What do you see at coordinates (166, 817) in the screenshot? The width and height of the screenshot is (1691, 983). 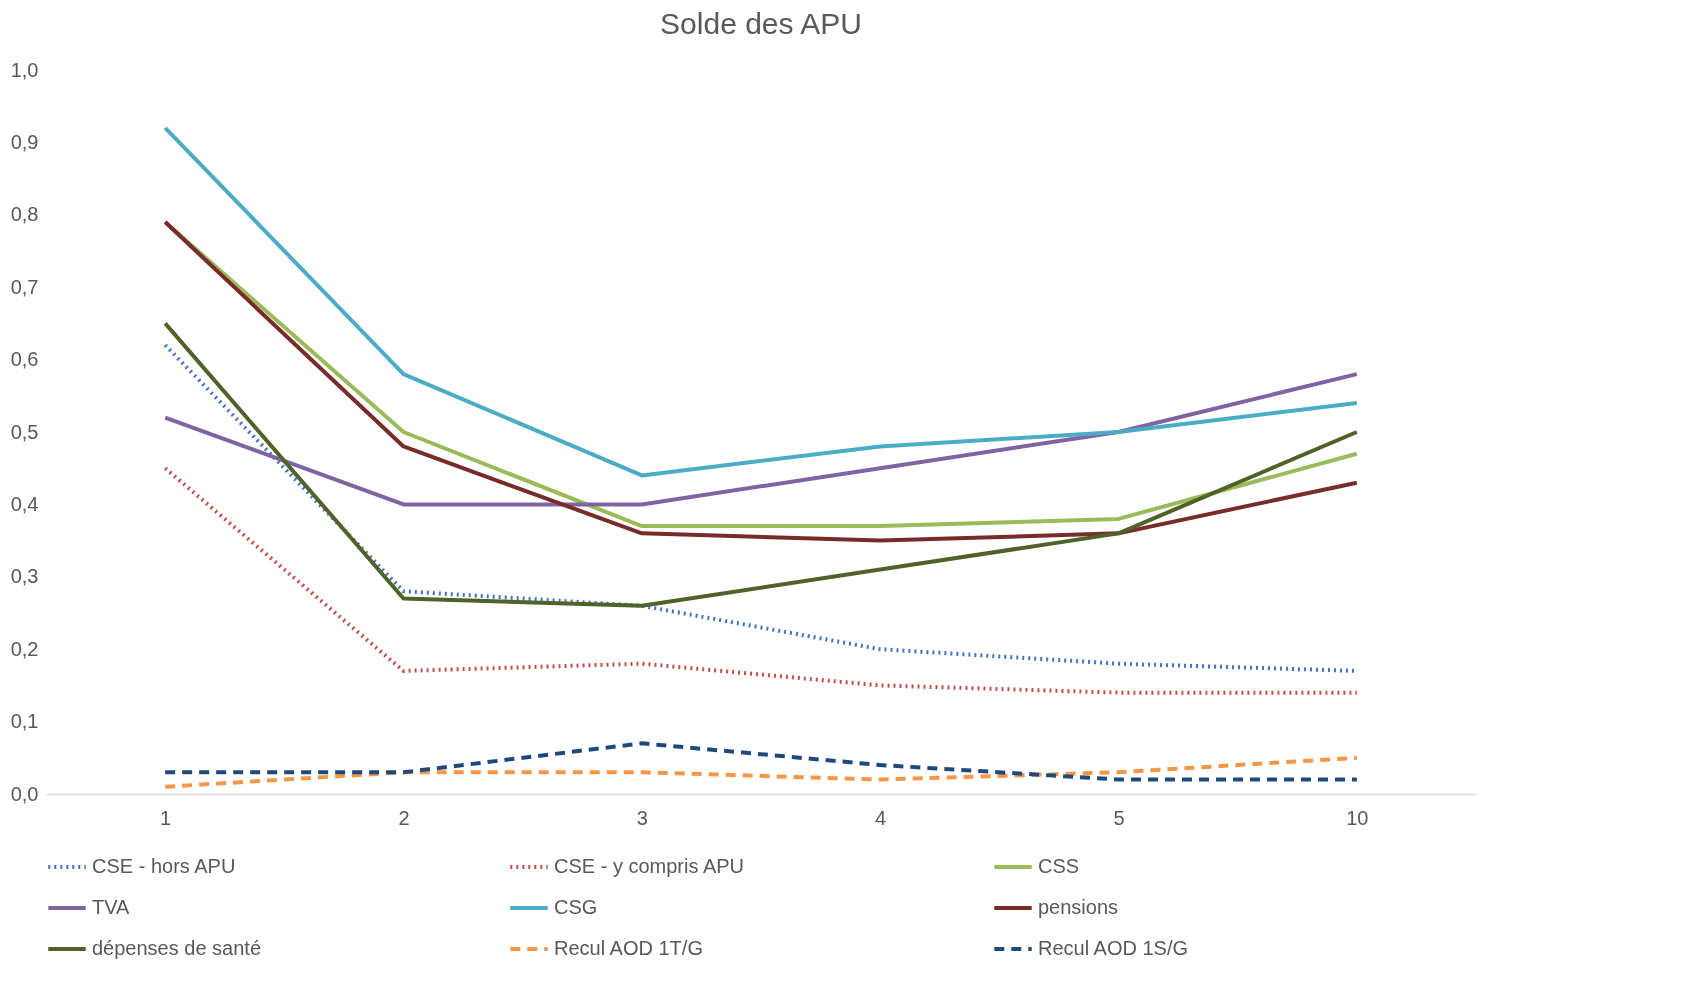 I see `x-tick-label: 1` at bounding box center [166, 817].